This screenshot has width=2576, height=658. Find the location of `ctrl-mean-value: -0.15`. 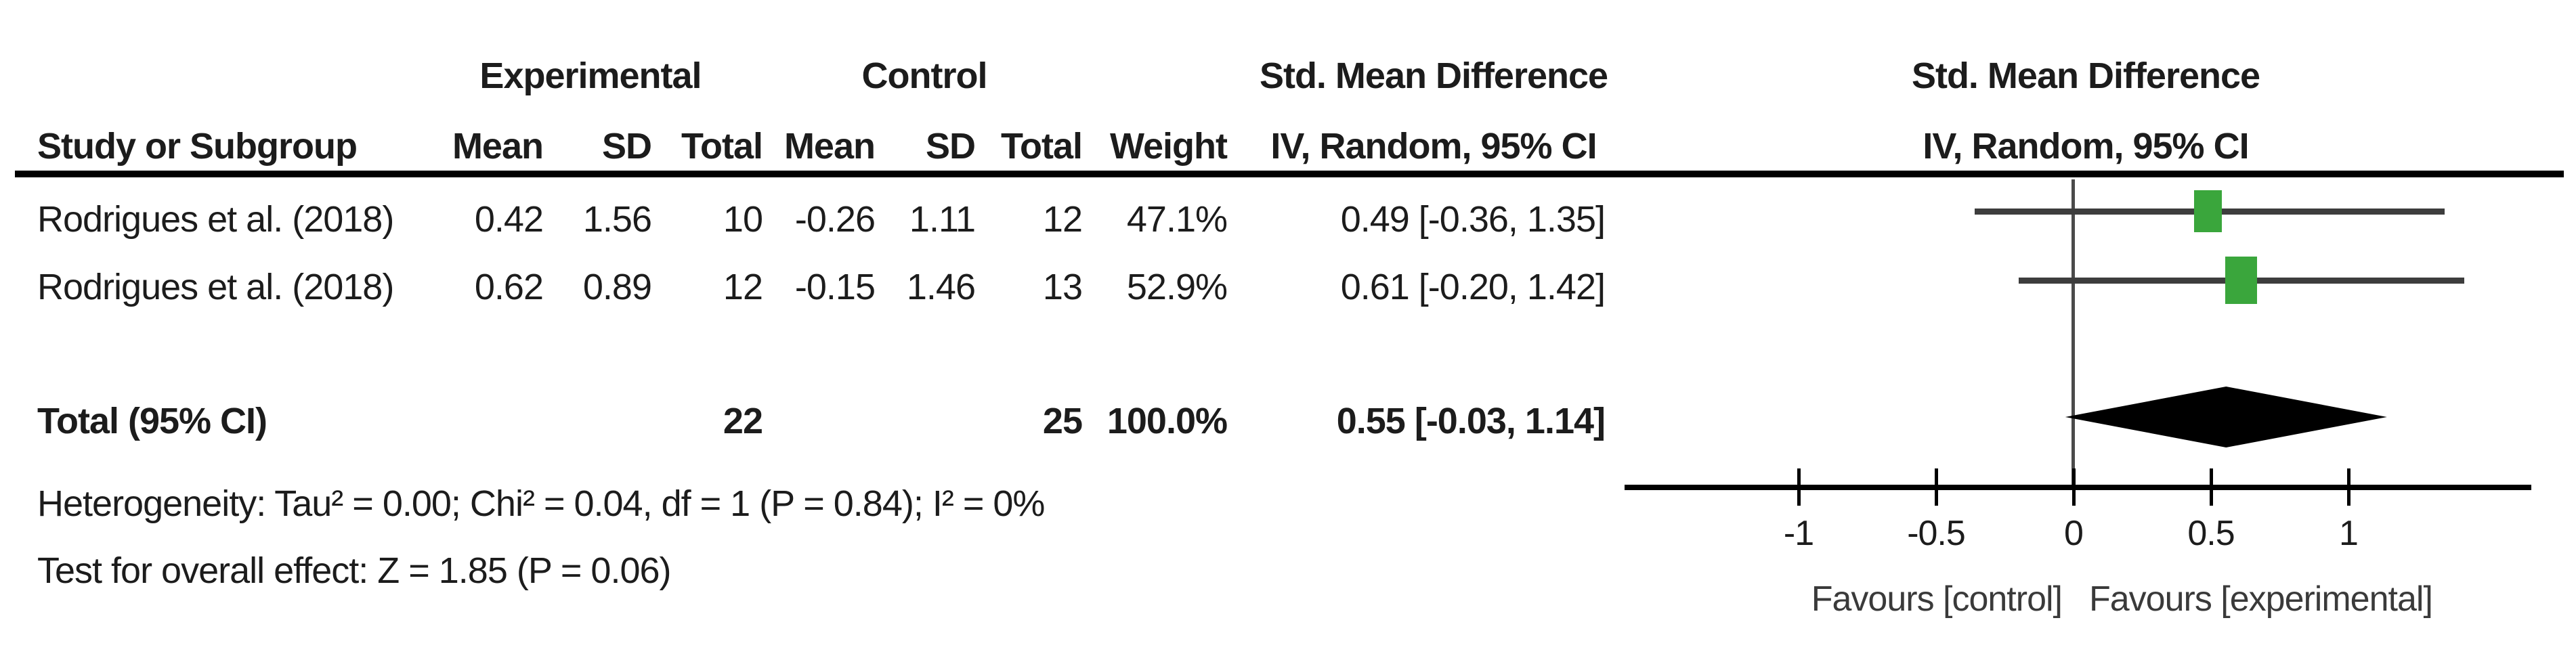

ctrl-mean-value: -0.15 is located at coordinates (835, 287).